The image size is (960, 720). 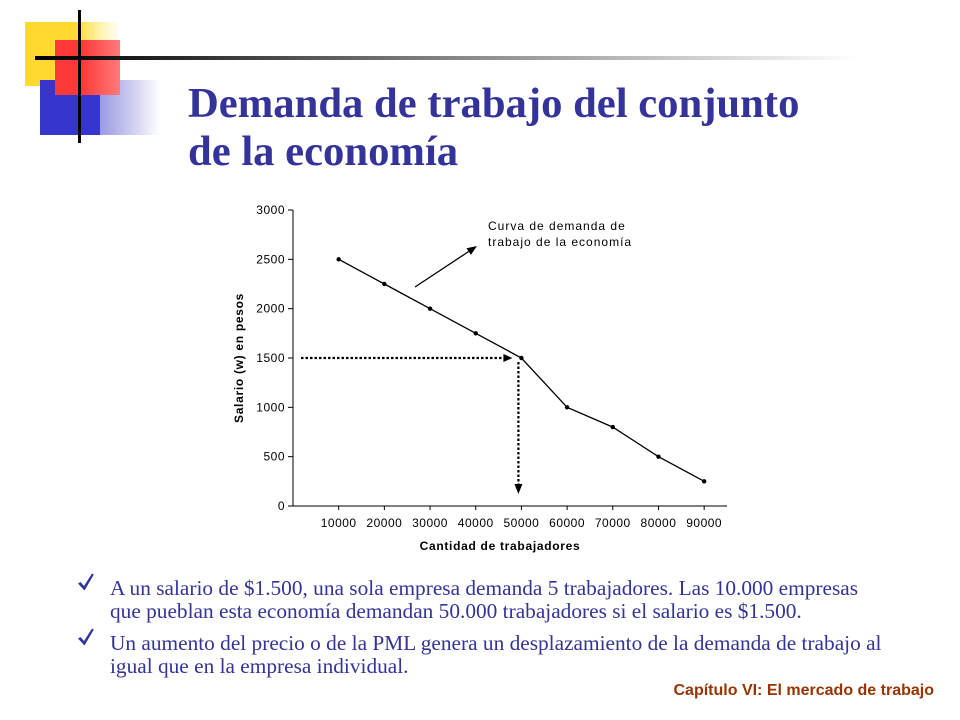 What do you see at coordinates (87, 67) in the screenshot?
I see `red-square` at bounding box center [87, 67].